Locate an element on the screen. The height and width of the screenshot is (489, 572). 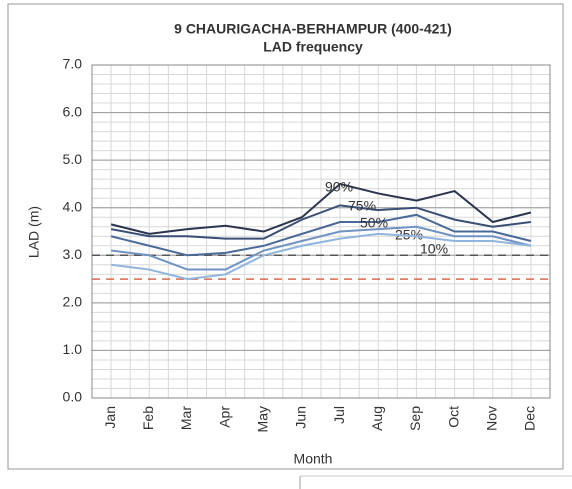
y-tick-label: 6.0 is located at coordinates (73, 111).